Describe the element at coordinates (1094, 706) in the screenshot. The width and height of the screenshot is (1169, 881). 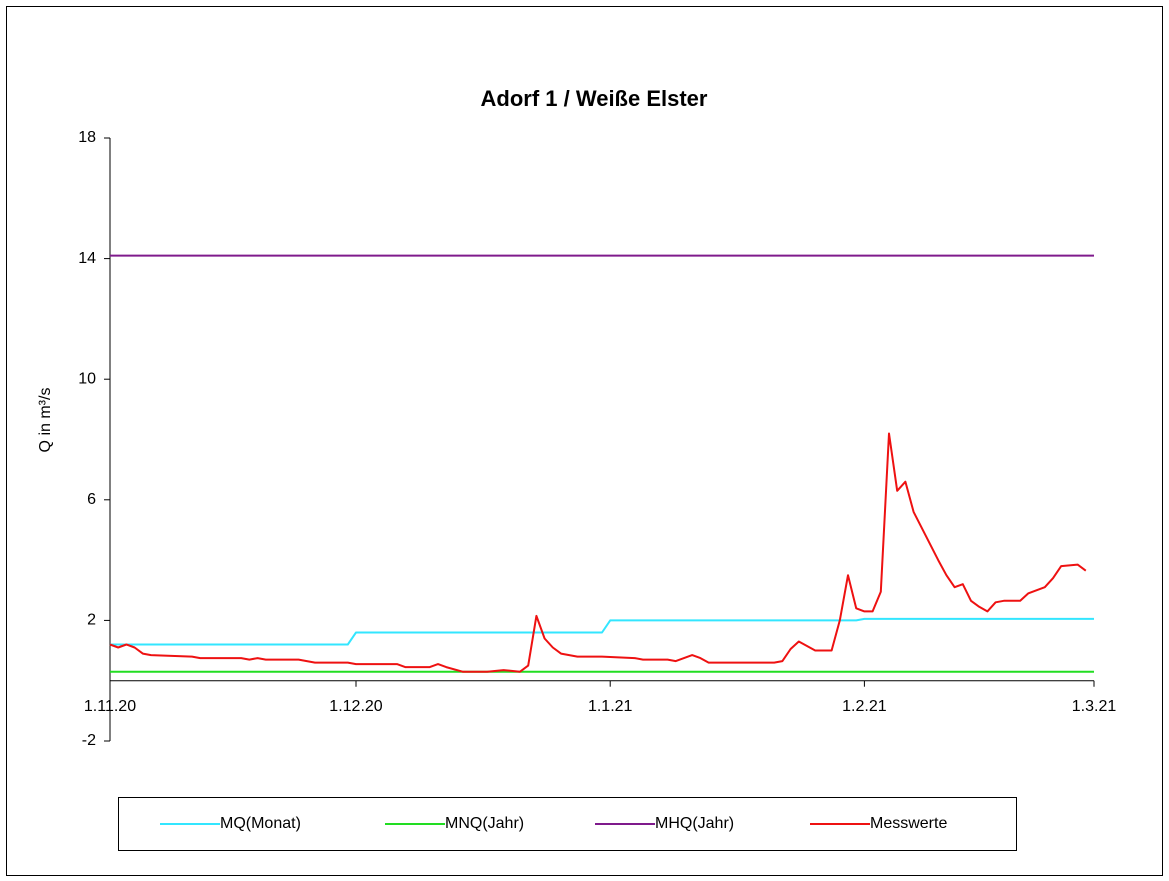
I see `x-tick-label: 1.3.21` at that location.